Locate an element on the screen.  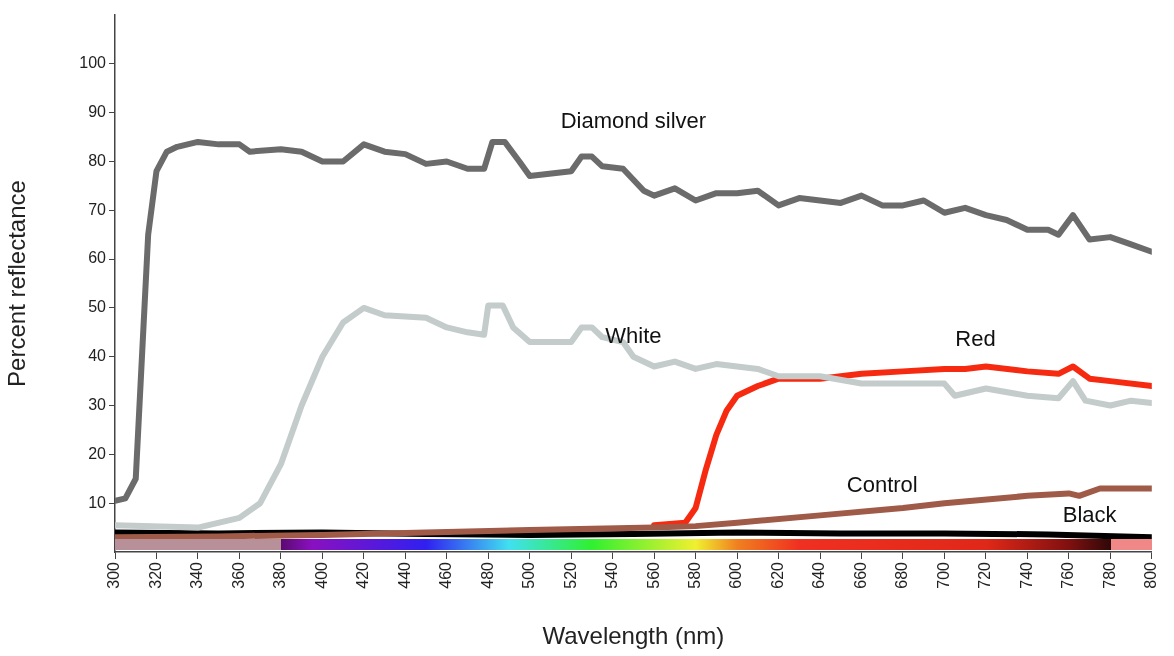
y-tick-label: 100 is located at coordinates (93, 63).